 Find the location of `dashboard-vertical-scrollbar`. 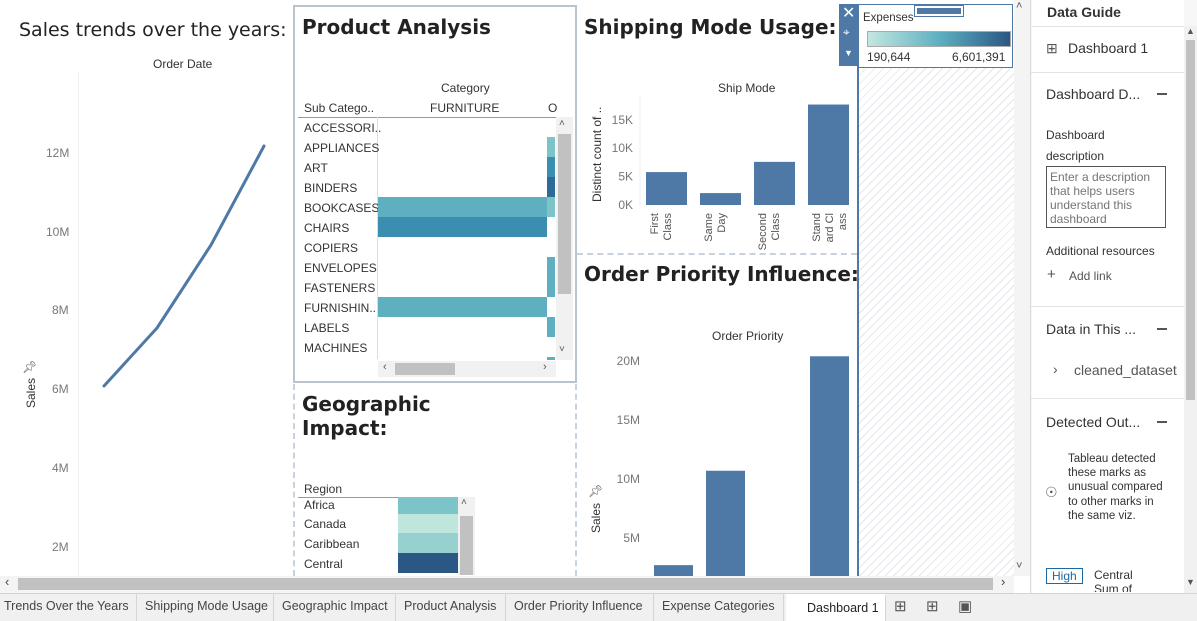

dashboard-vertical-scrollbar is located at coordinates (1022, 288).